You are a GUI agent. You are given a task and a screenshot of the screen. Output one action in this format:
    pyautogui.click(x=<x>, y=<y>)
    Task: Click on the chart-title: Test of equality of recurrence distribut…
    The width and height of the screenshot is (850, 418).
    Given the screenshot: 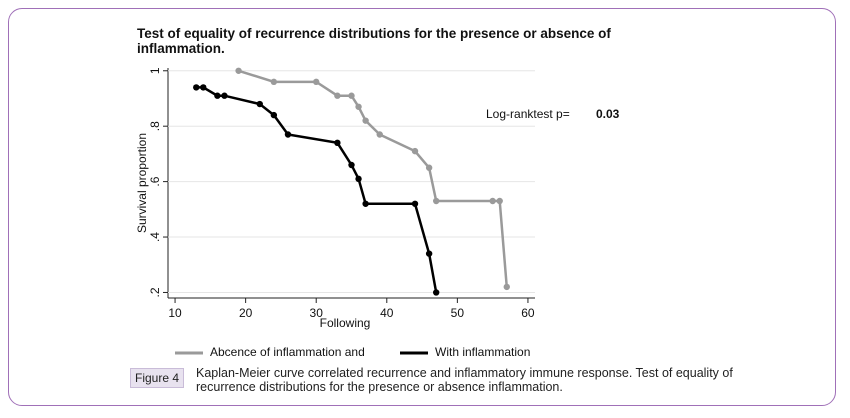 What is the action you would take?
    pyautogui.click(x=374, y=41)
    